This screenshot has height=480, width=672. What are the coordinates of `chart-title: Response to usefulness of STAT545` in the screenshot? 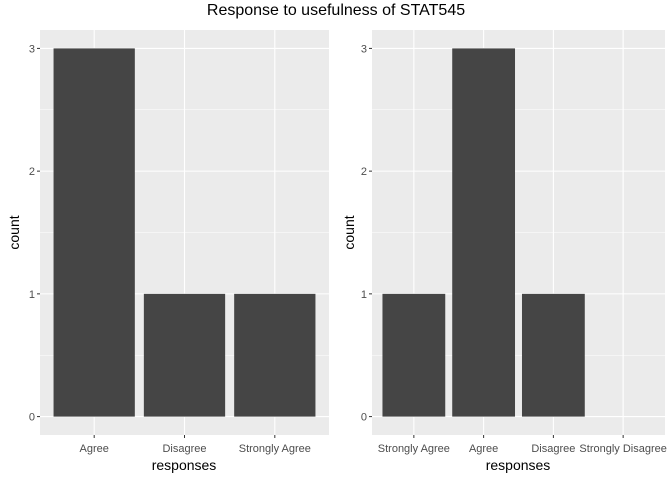 It's located at (336, 10).